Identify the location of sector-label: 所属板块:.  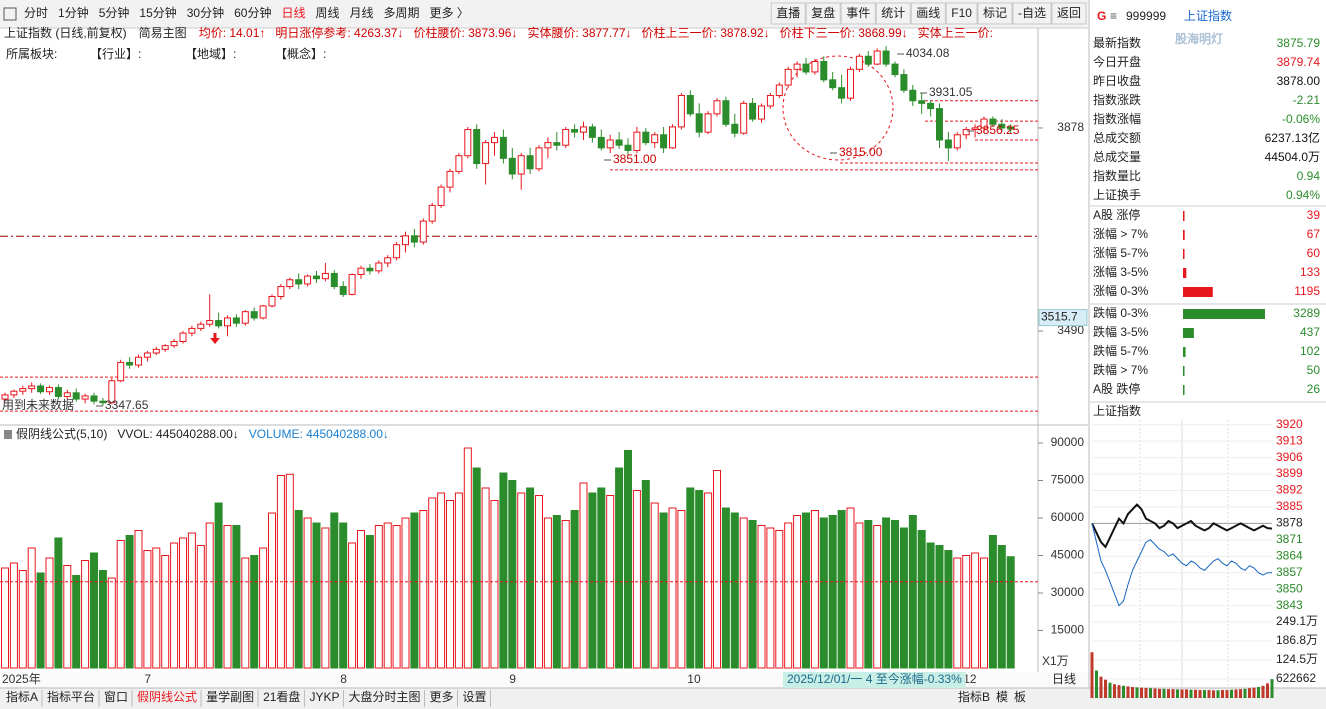
(31, 54).